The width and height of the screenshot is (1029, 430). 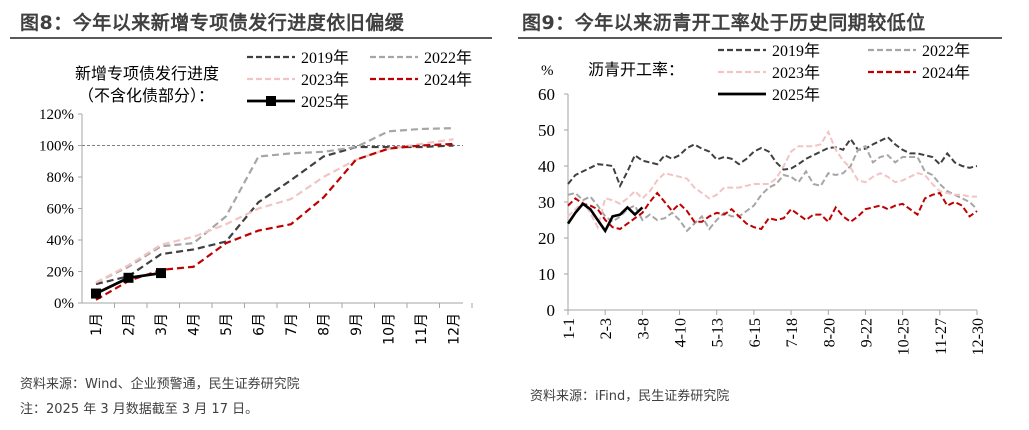 I want to click on y-tick-label: 20, so click(x=546, y=238).